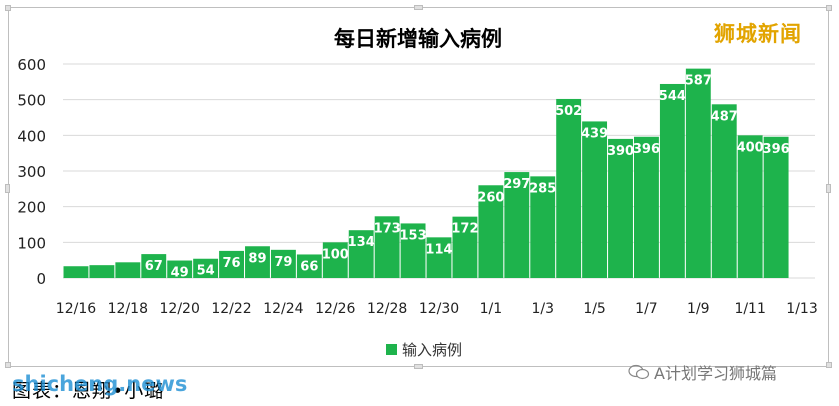  I want to click on x-tick-label: 12/20, so click(180, 309).